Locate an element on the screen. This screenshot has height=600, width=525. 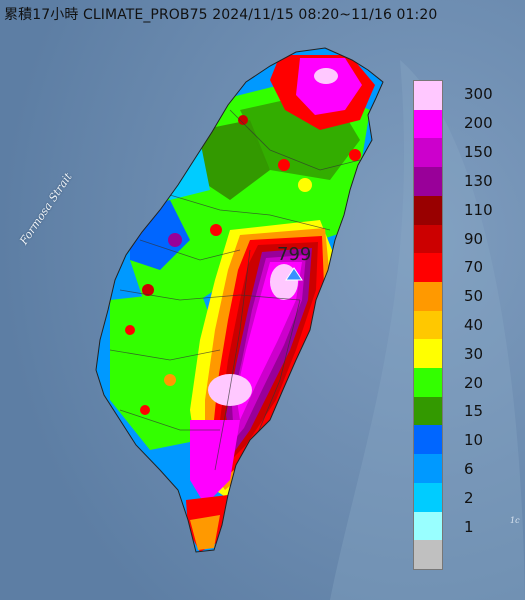
max-value-label: 799 is located at coordinates (294, 254).